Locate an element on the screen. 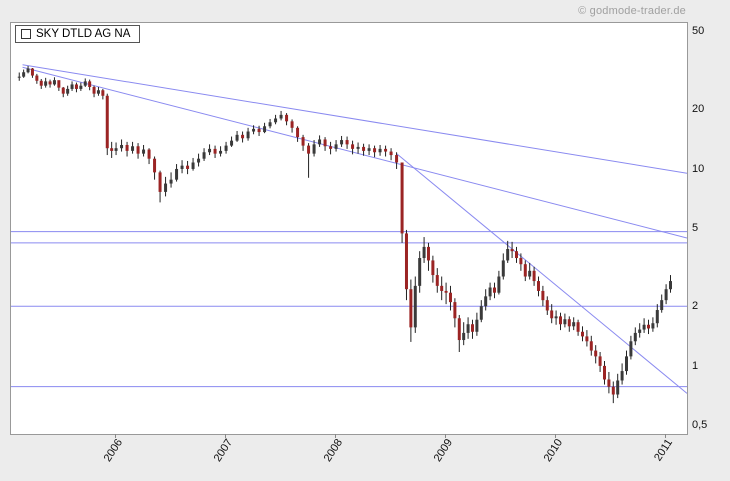 The width and height of the screenshot is (730, 481). legend-symbol-label: SKY DTLD AG NA is located at coordinates (83, 34).